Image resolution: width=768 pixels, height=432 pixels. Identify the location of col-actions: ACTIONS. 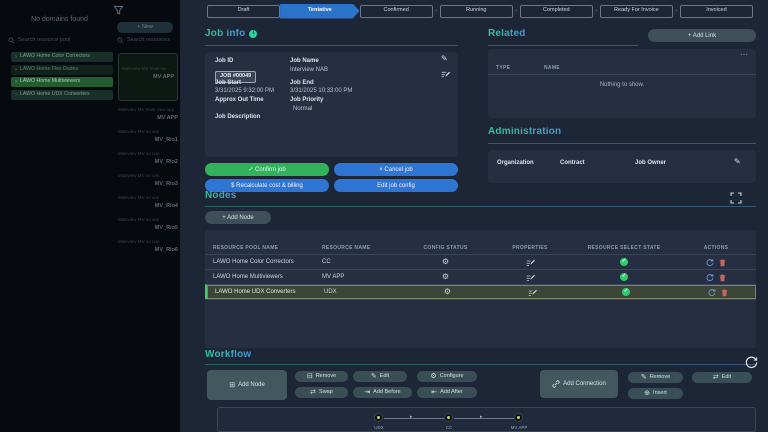
(716, 247).